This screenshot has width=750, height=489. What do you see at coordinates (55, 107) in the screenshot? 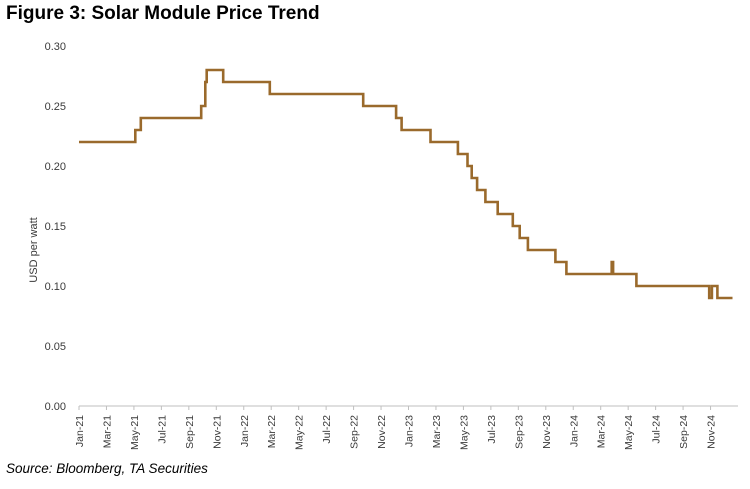
I see `y-tick-label: 0.25` at bounding box center [55, 107].